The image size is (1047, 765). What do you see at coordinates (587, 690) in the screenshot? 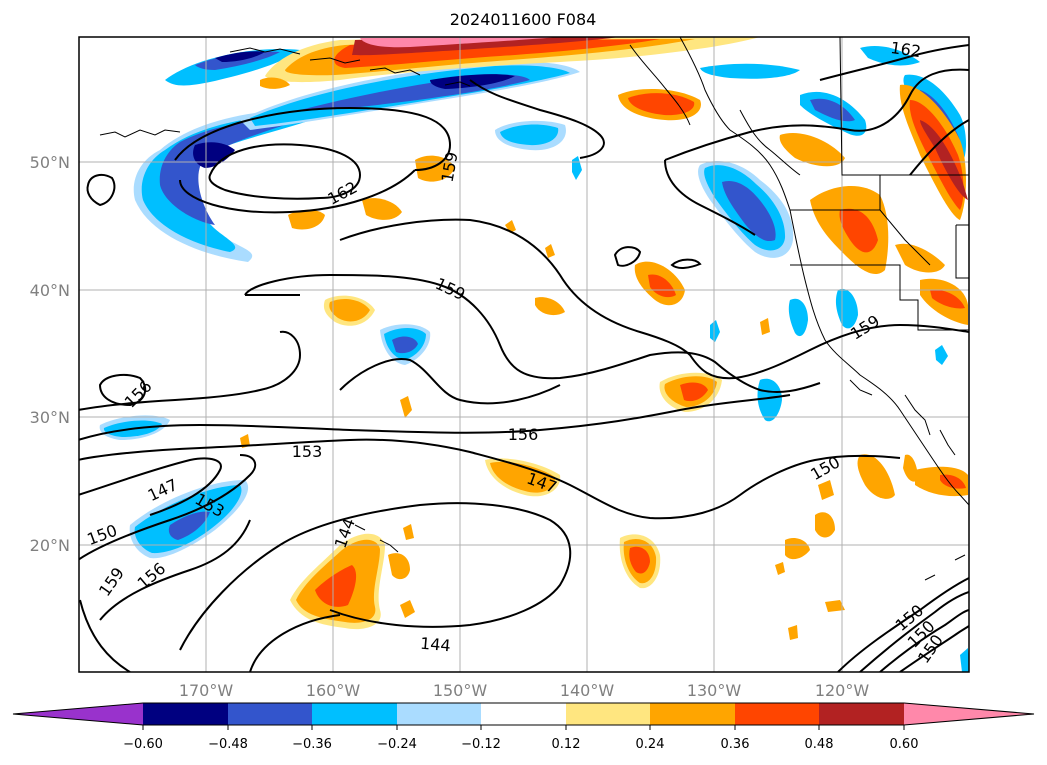
I see `lon-label: 140°W` at bounding box center [587, 690].